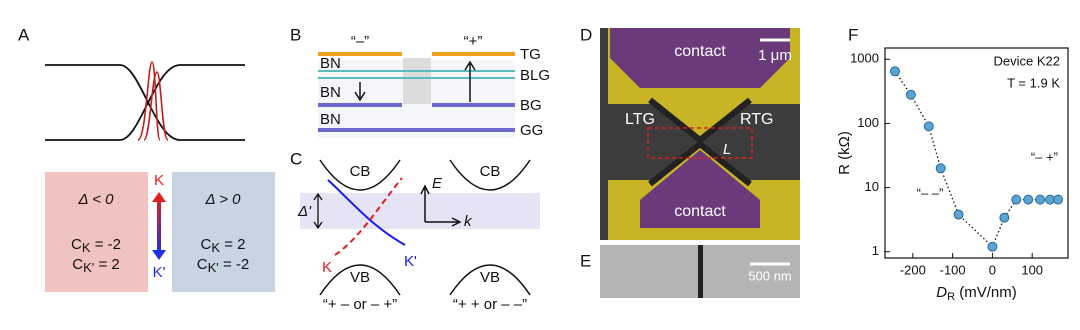 The image size is (1080, 330). I want to click on y-tick-label: 1000, so click(864, 58).